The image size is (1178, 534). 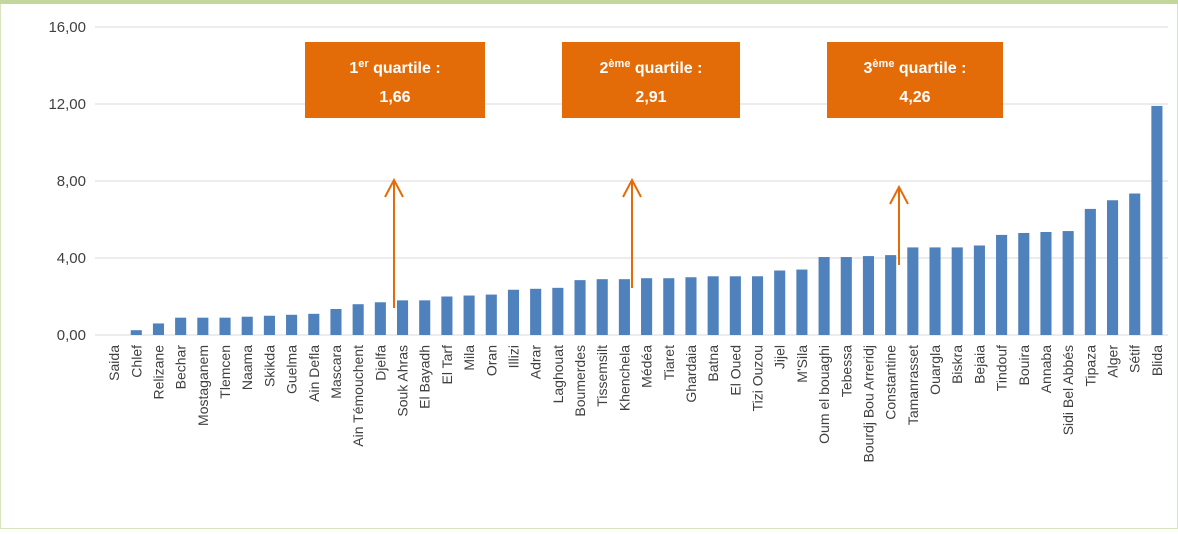 I want to click on x-tick-label: Ain Témouchent, so click(x=358, y=396).